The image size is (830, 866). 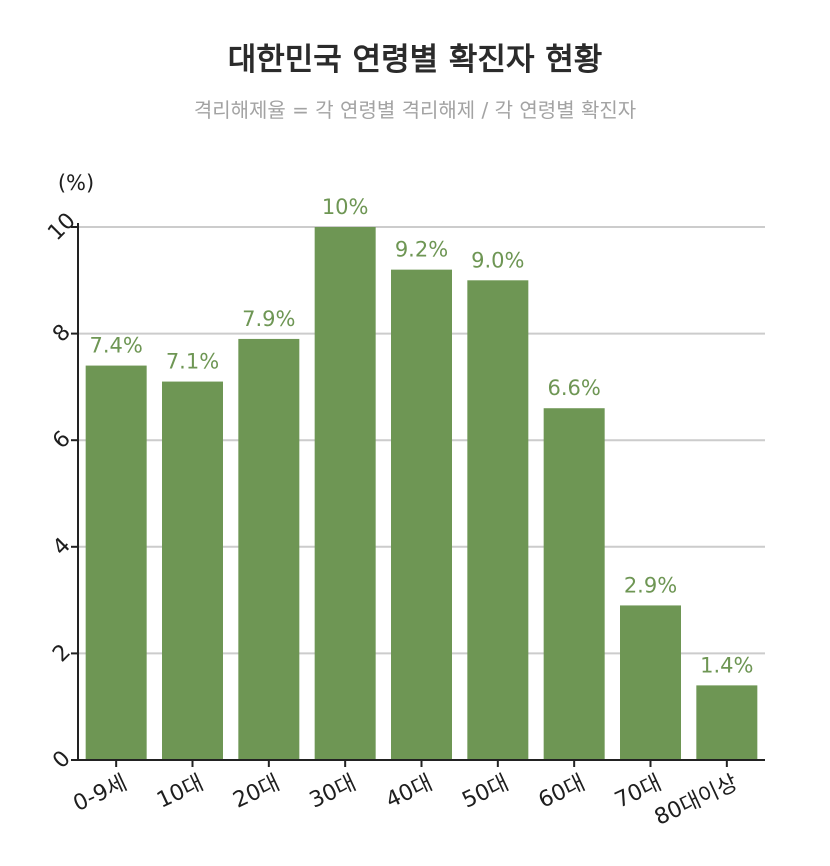 I want to click on y-tick-label: 8, so click(x=62, y=334).